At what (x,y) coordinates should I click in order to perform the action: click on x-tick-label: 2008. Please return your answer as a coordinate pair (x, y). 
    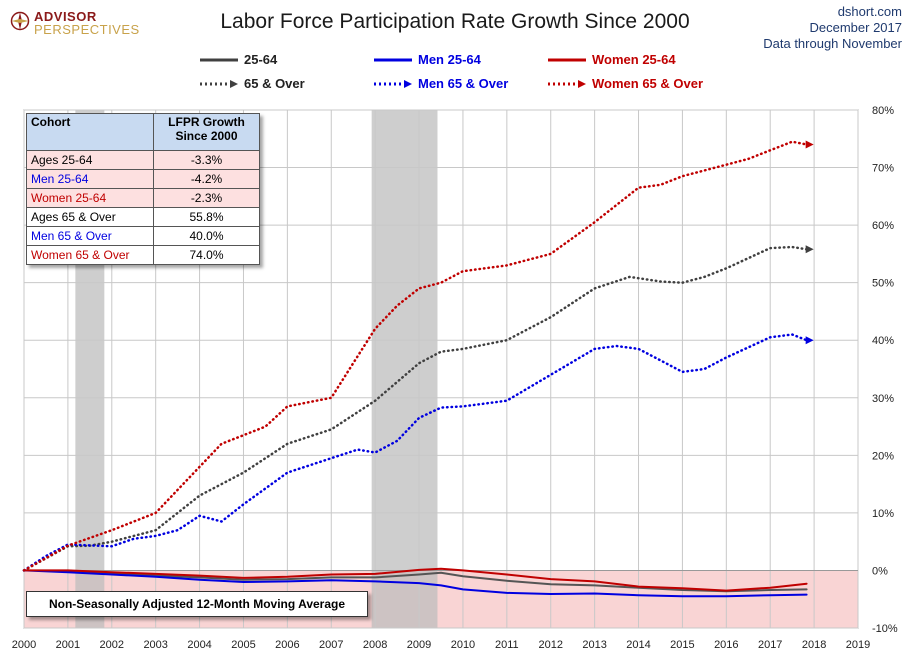
    Looking at the image, I should click on (375, 645).